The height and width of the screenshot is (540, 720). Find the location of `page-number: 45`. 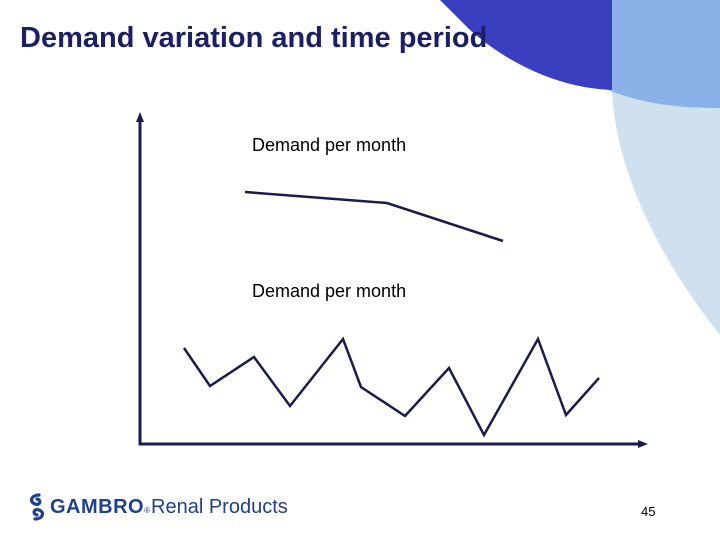

page-number: 45 is located at coordinates (648, 511).